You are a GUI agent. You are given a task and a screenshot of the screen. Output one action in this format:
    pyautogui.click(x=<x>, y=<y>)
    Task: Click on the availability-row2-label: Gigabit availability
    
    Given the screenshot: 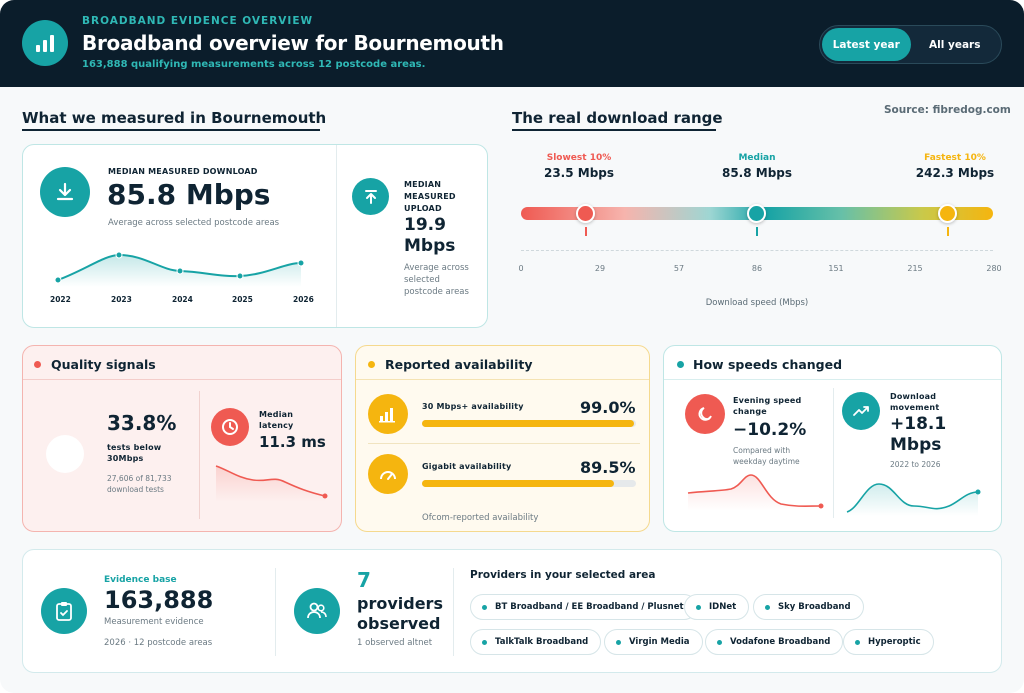 What is the action you would take?
    pyautogui.click(x=467, y=466)
    